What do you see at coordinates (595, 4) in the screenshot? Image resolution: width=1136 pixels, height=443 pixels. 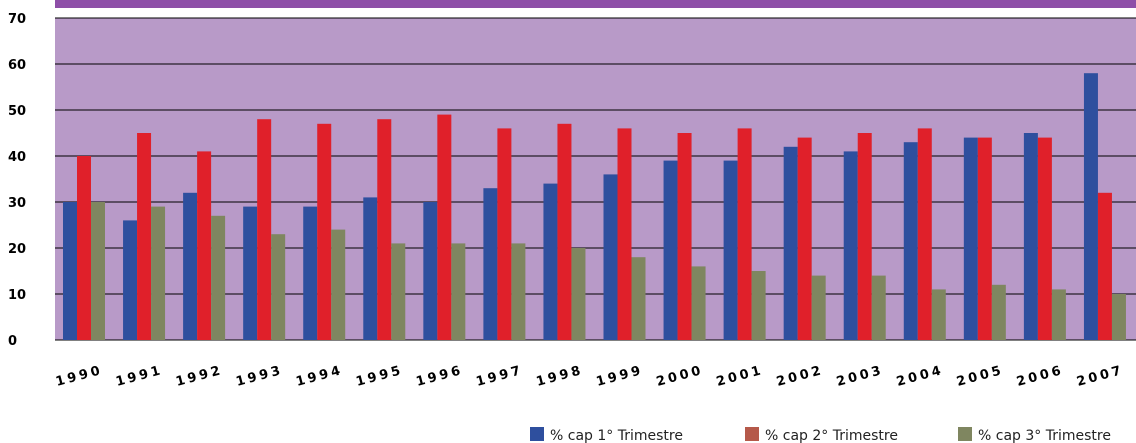 I see `header-band` at bounding box center [595, 4].